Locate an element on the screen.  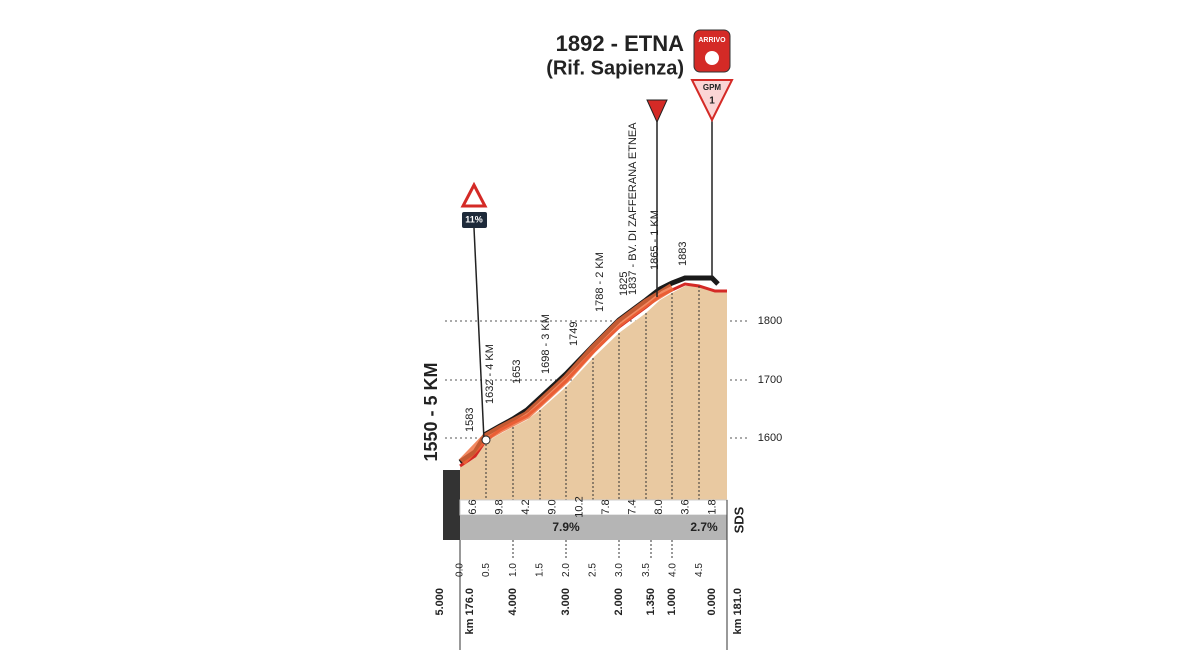
gradient: 10.2 is located at coordinates (579, 506).